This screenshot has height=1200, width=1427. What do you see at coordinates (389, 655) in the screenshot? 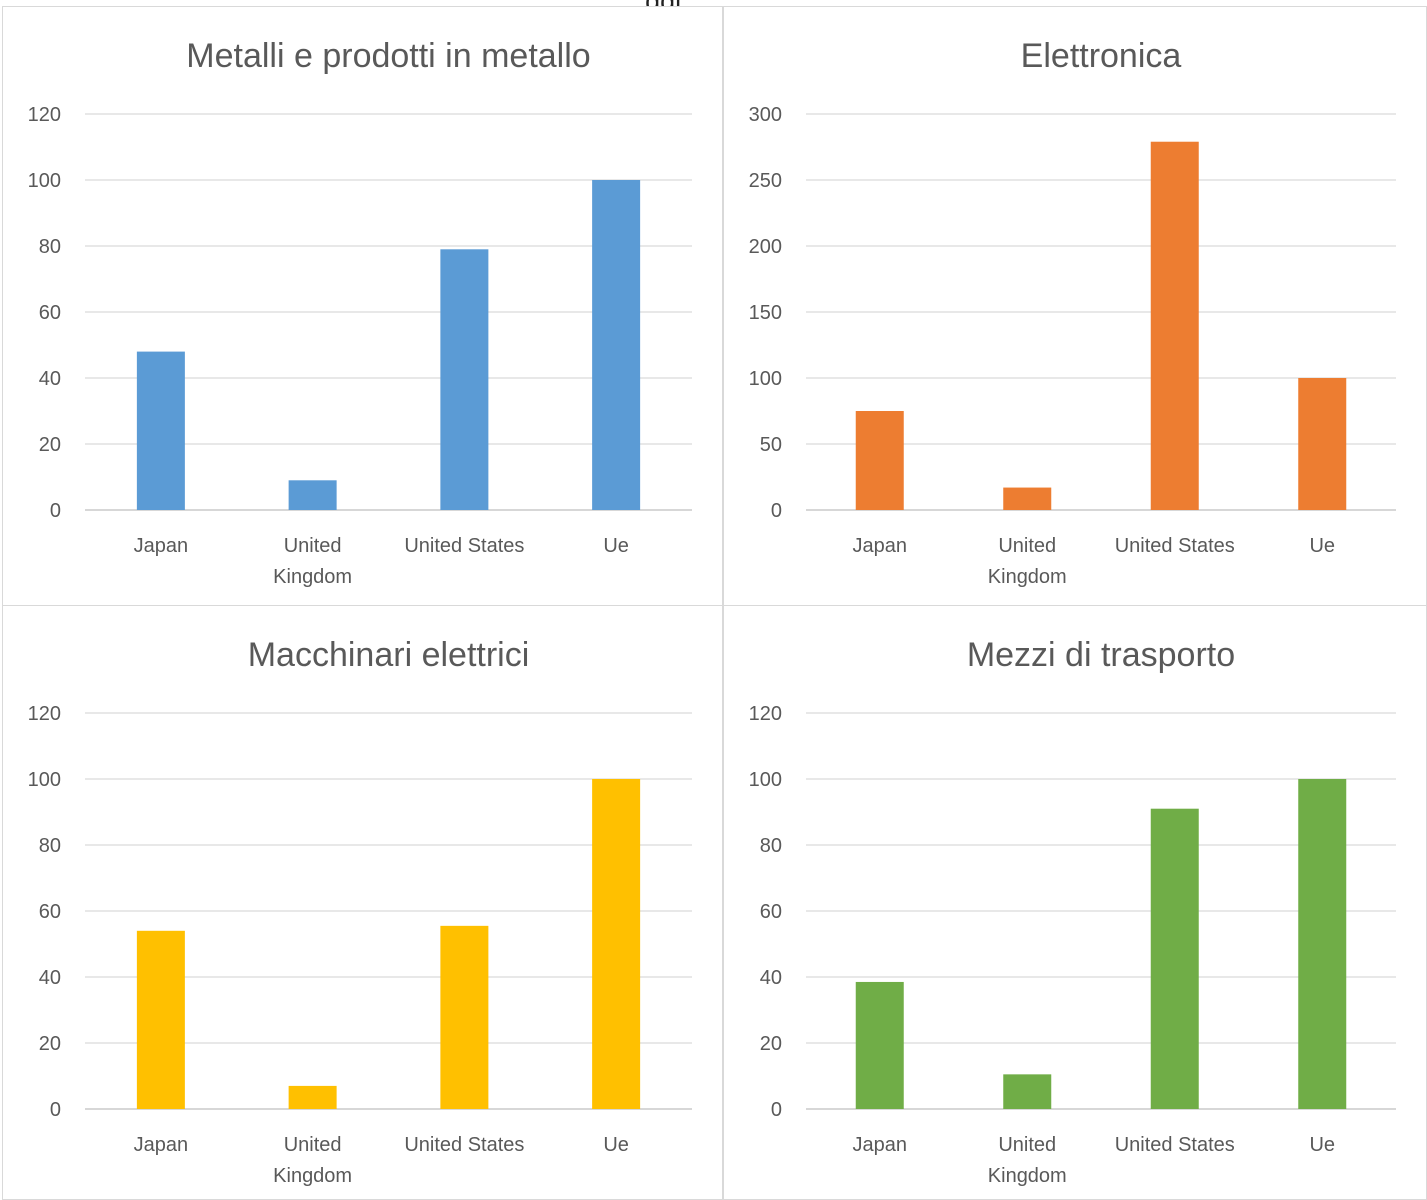
I see `chart-title: Macchinari elettrici` at bounding box center [389, 655].